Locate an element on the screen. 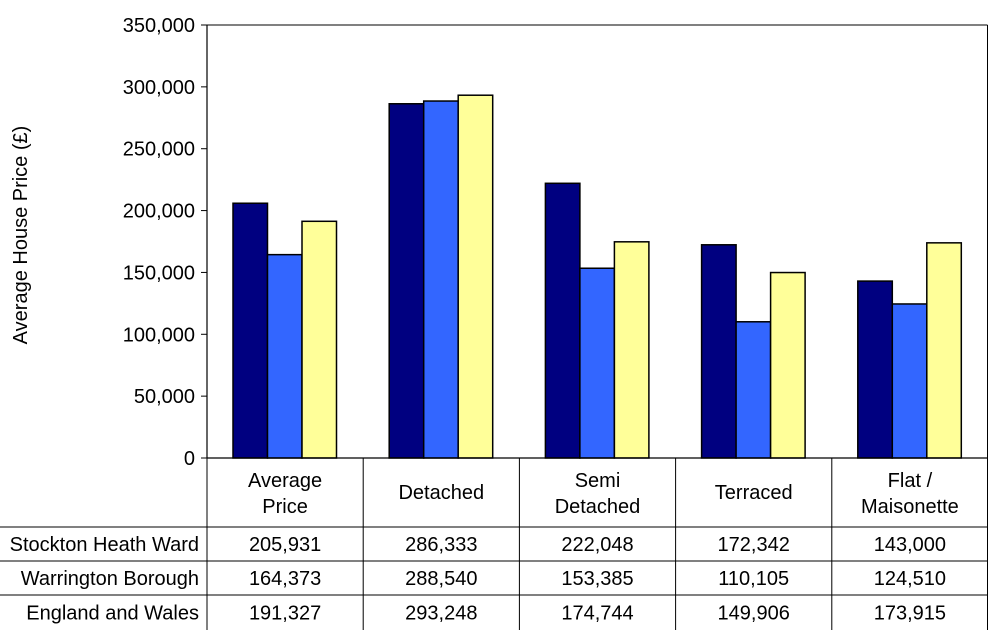 The height and width of the screenshot is (630, 988). data-table-value: 286,333 is located at coordinates (441, 545).